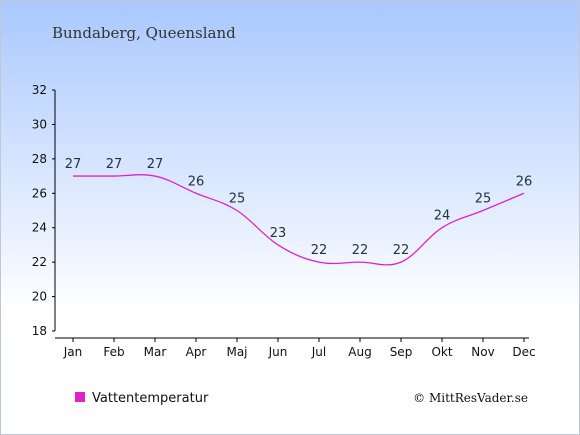  Describe the element at coordinates (278, 352) in the screenshot. I see `x-tick-label: Jun` at that location.